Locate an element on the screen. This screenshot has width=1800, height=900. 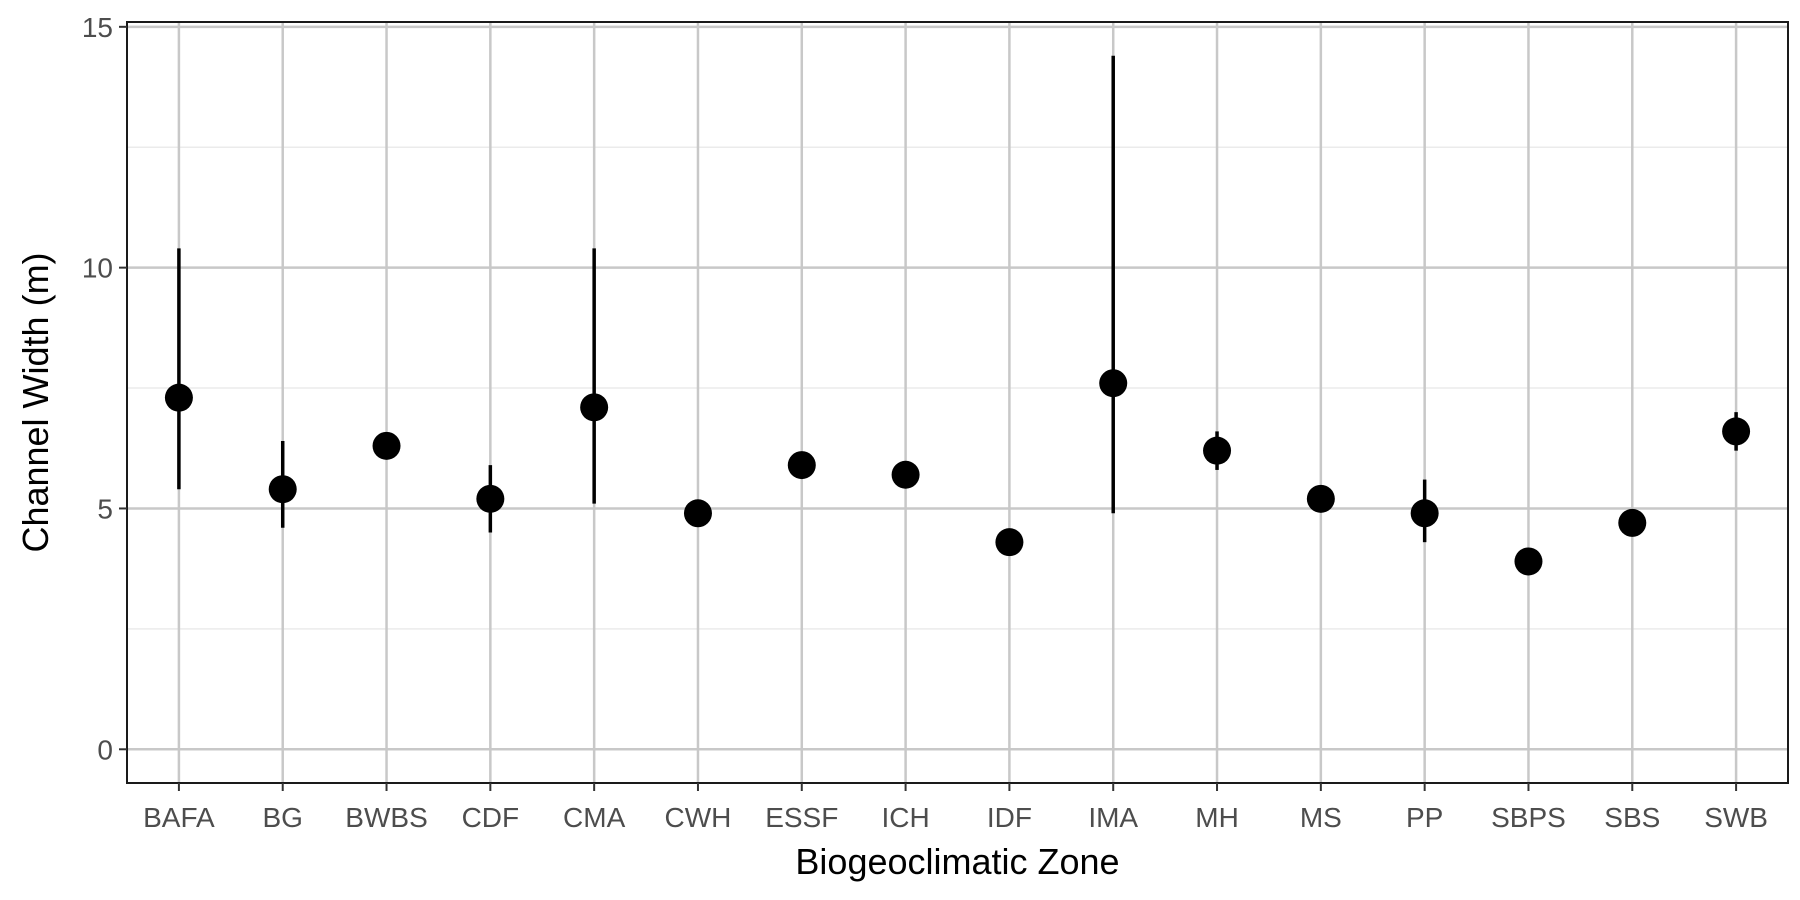
data-point-bwbs is located at coordinates (386, 445).